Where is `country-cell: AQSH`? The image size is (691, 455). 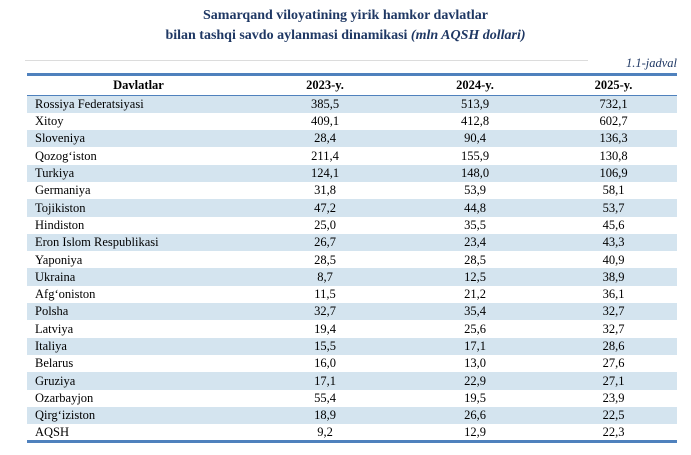 country-cell: AQSH is located at coordinates (52, 431).